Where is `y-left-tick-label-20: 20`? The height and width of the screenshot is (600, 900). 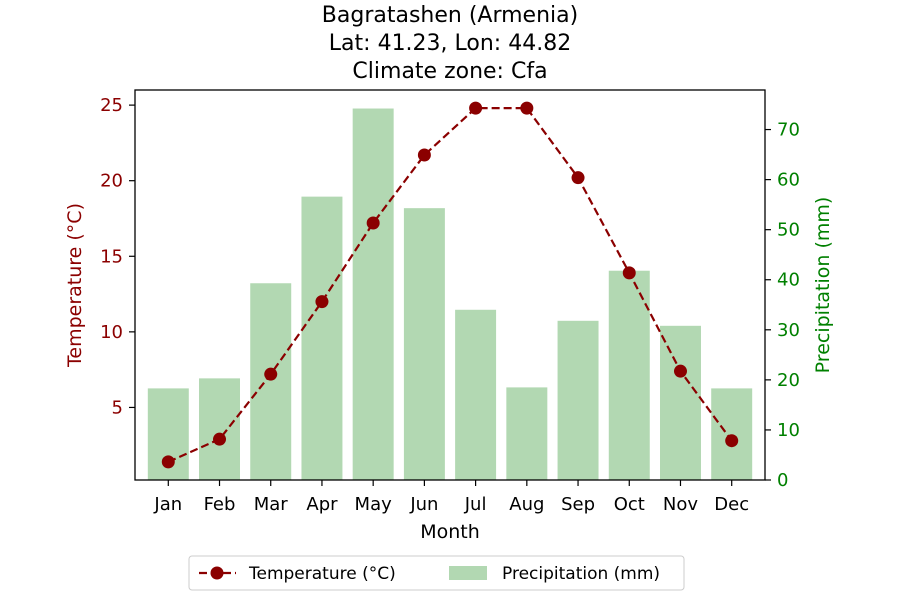
y-left-tick-label-20: 20 is located at coordinates (111, 181).